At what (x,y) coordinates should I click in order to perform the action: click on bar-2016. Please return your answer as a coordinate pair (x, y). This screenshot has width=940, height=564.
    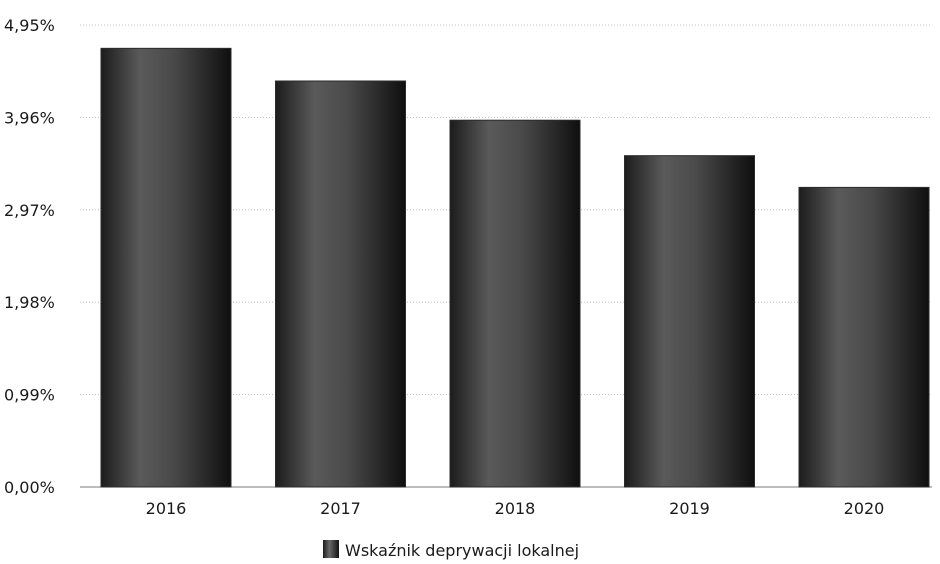
    Looking at the image, I should click on (166, 267).